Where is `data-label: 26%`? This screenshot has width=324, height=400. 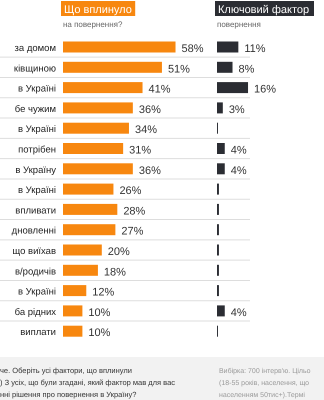
data-label: 26% is located at coordinates (130, 191).